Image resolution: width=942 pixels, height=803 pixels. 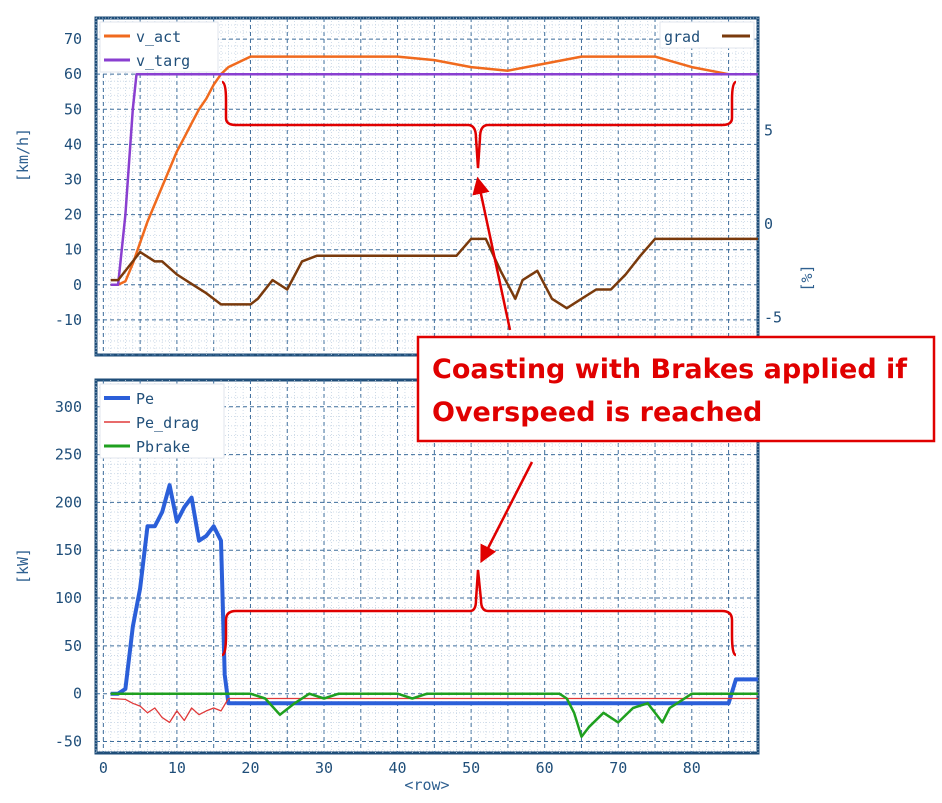 What do you see at coordinates (103, 768) in the screenshot?
I see `x-tick-label: 0` at bounding box center [103, 768].